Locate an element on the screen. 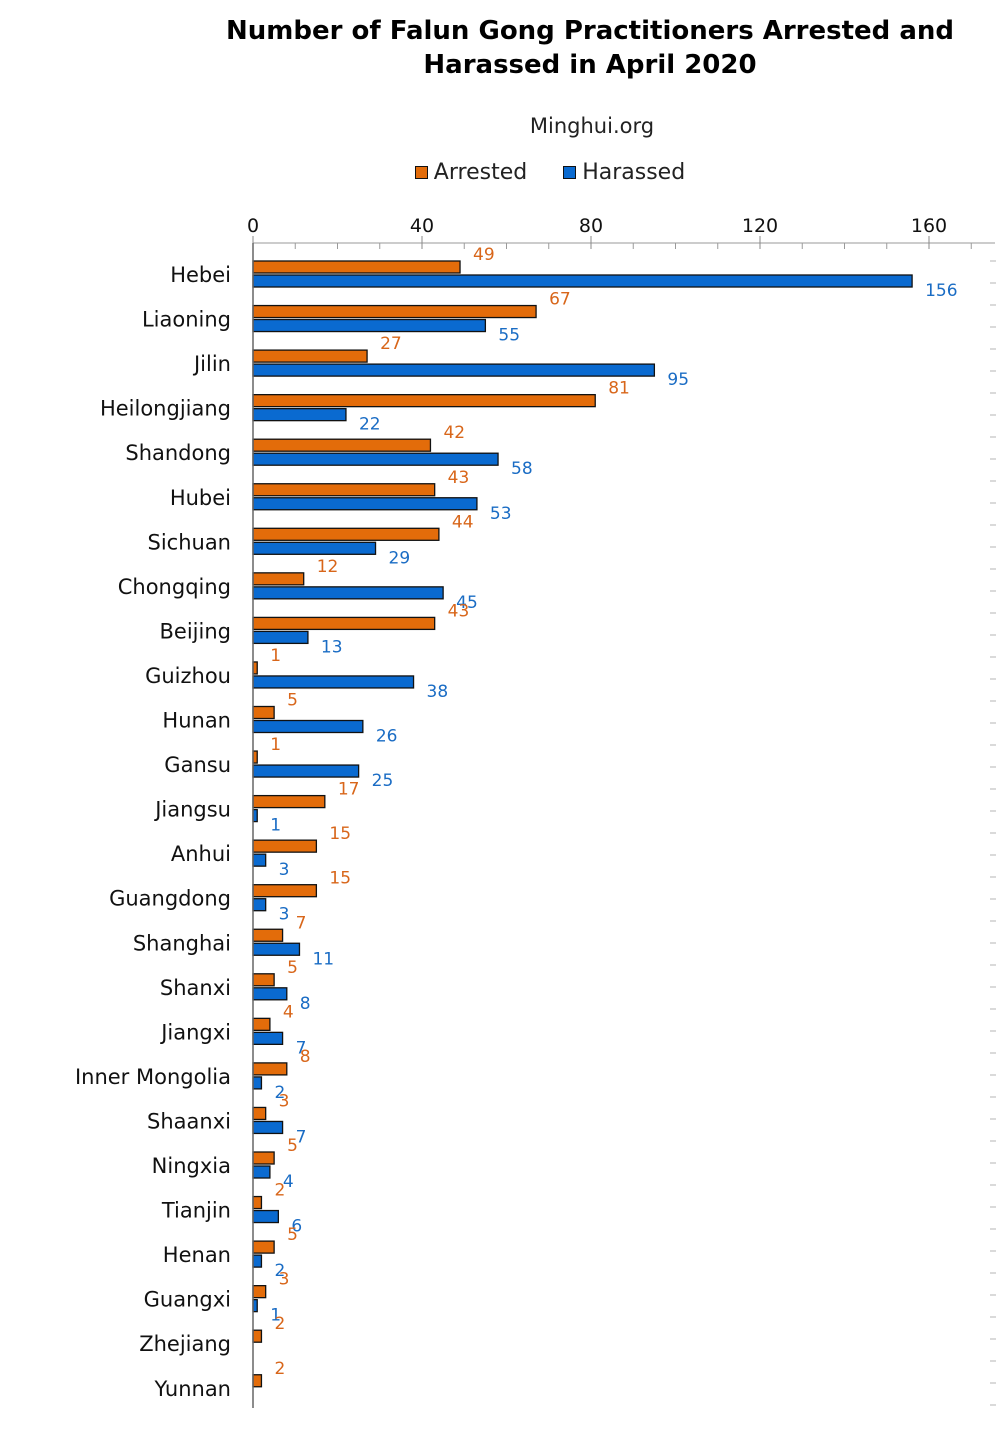 The width and height of the screenshot is (996, 1437). category-label-guangxi: Guangxi is located at coordinates (187, 1300).